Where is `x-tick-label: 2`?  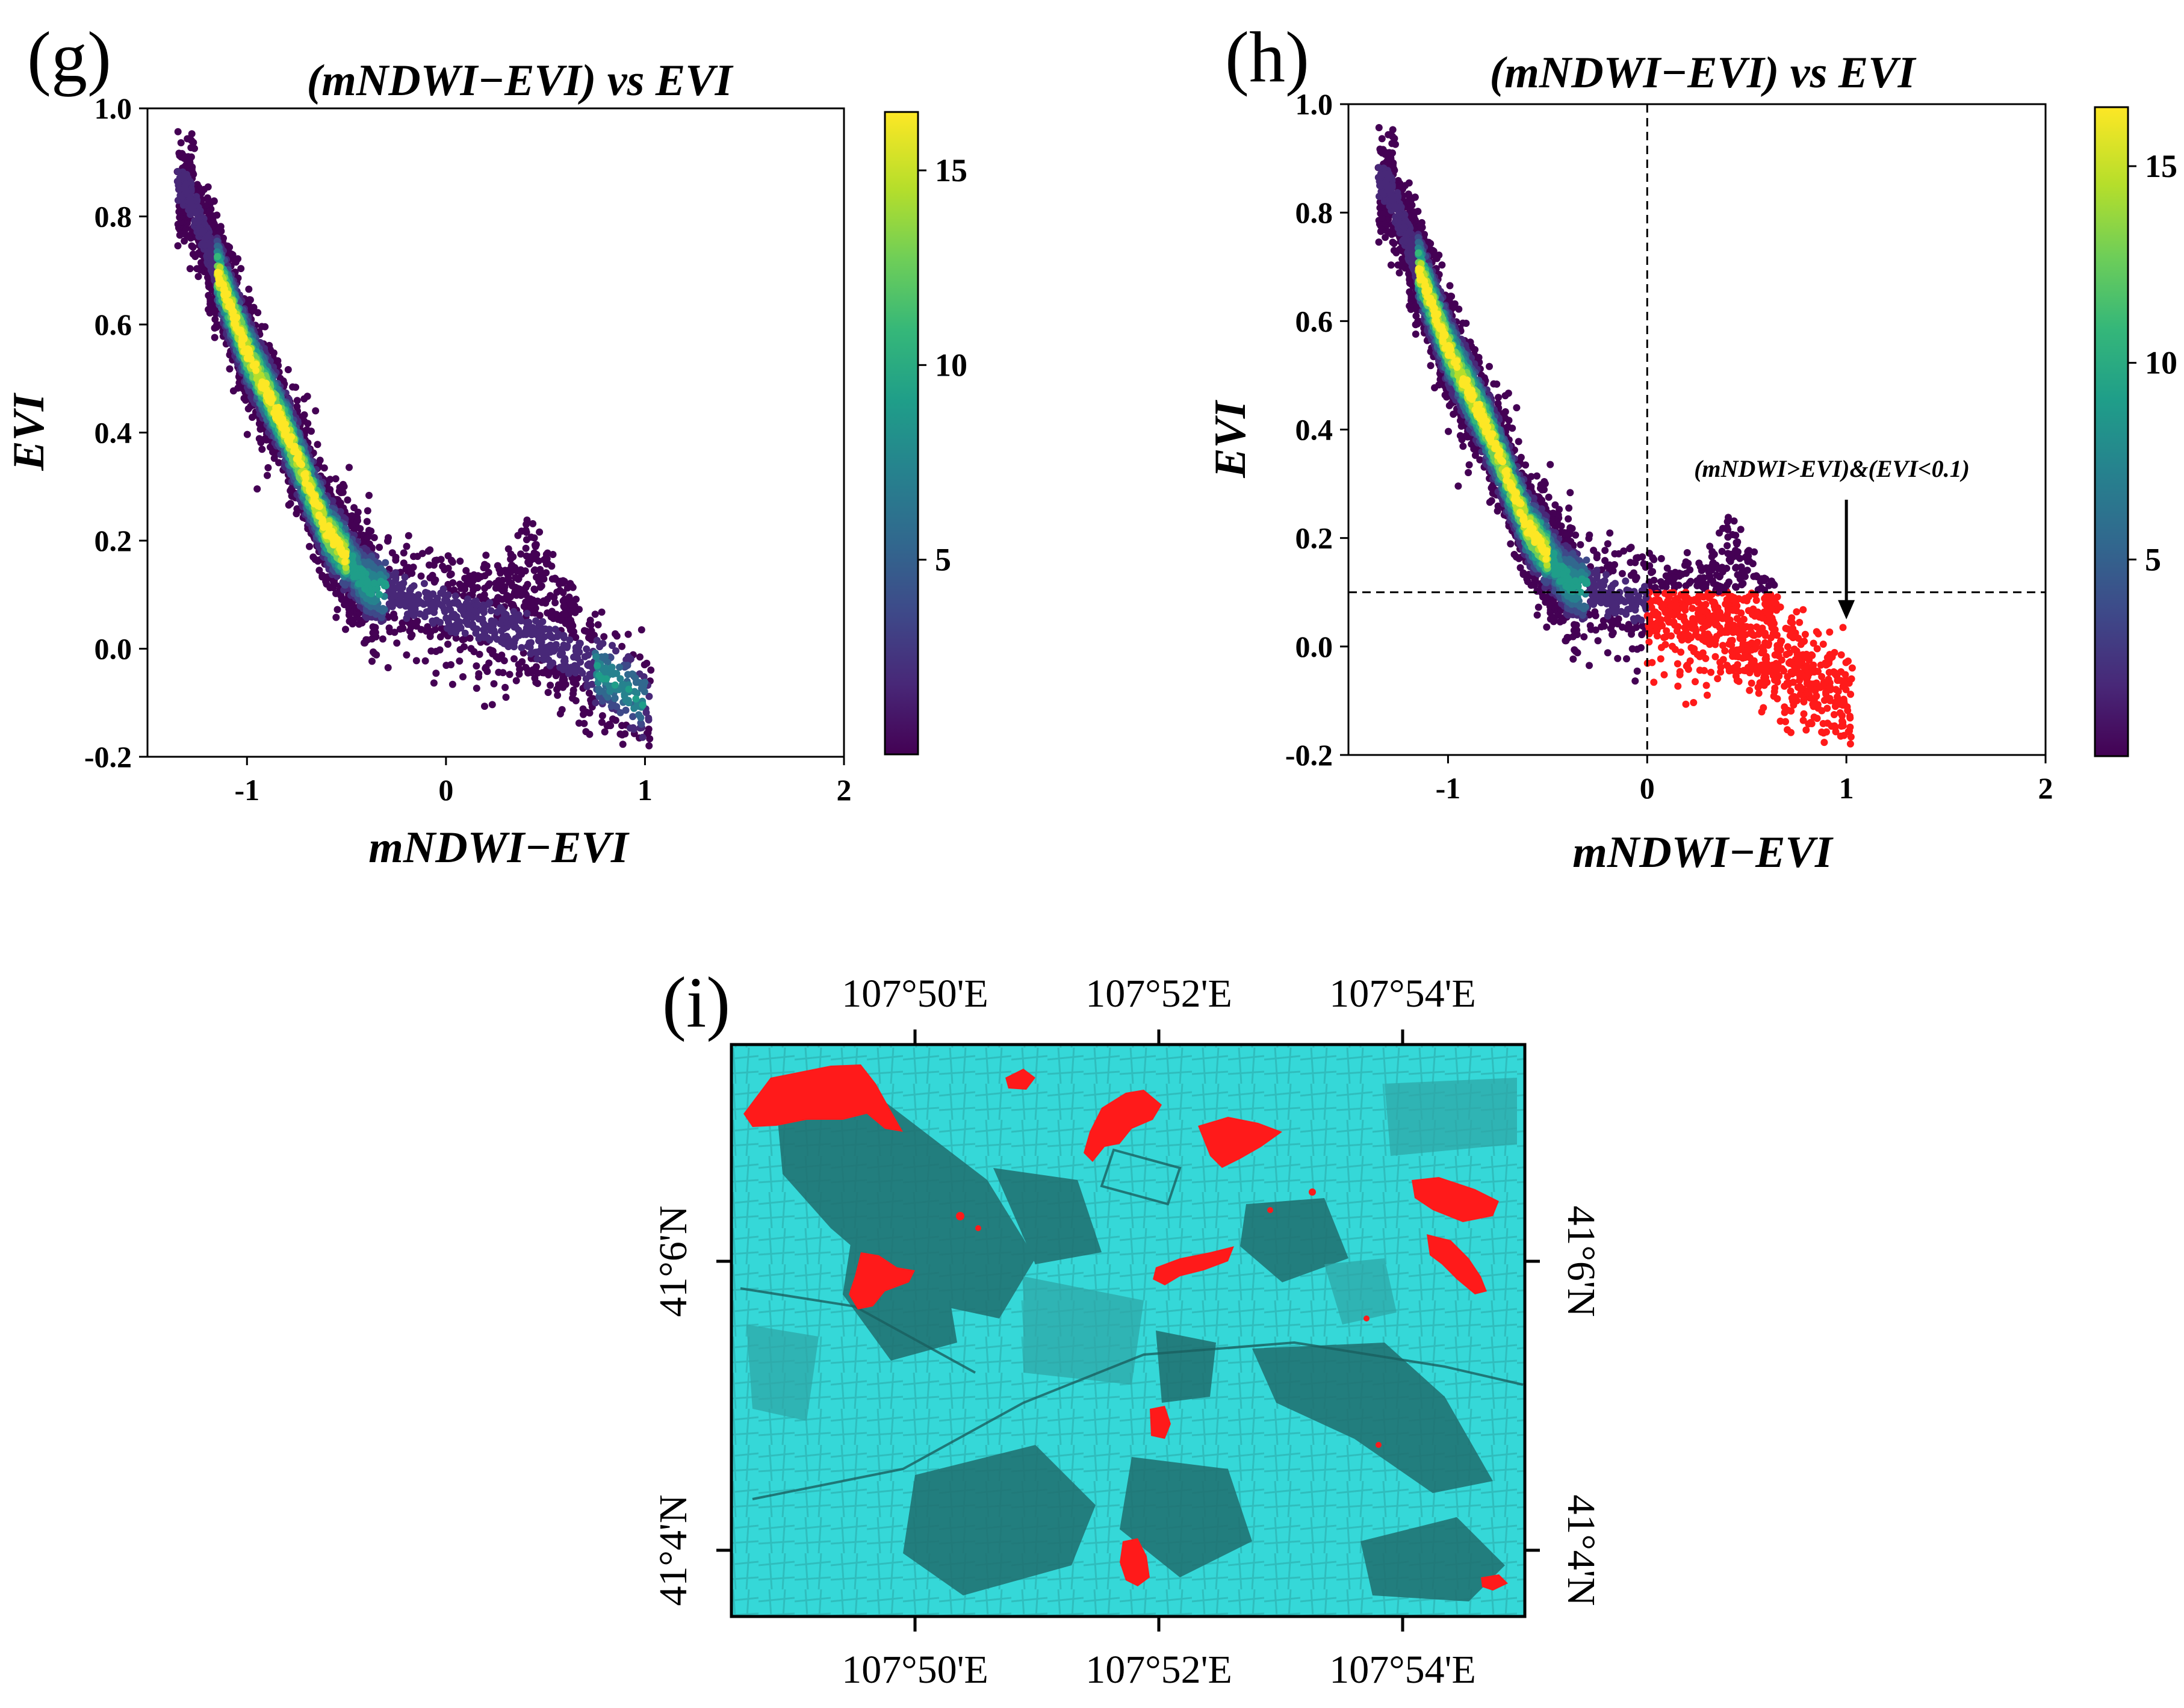
x-tick-label: 2 is located at coordinates (844, 790).